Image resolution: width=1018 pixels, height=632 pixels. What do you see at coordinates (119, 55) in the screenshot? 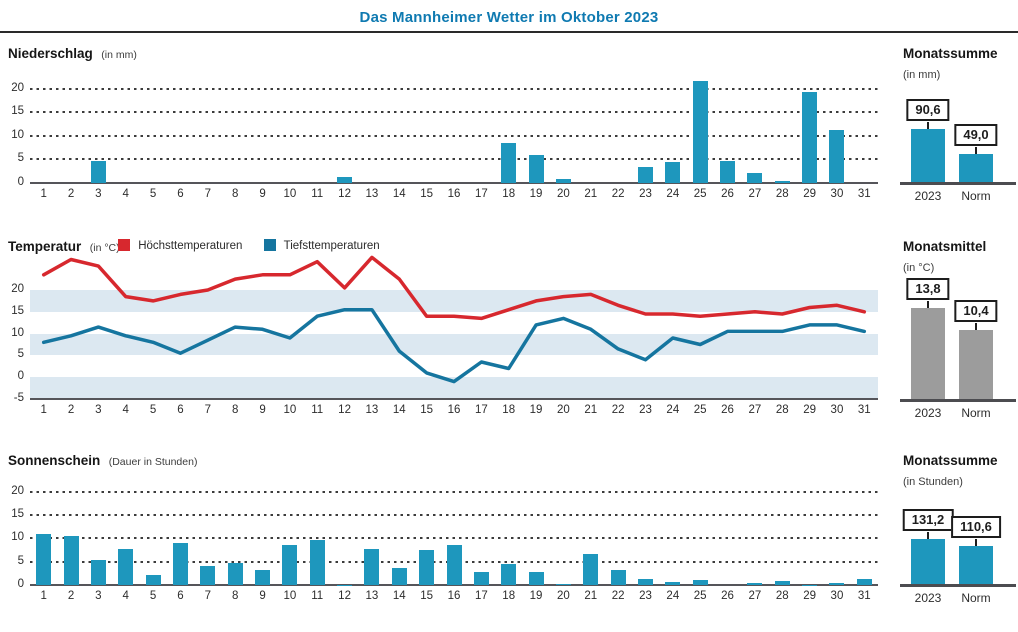
I see `precipitation-unit: (in mm)` at bounding box center [119, 55].